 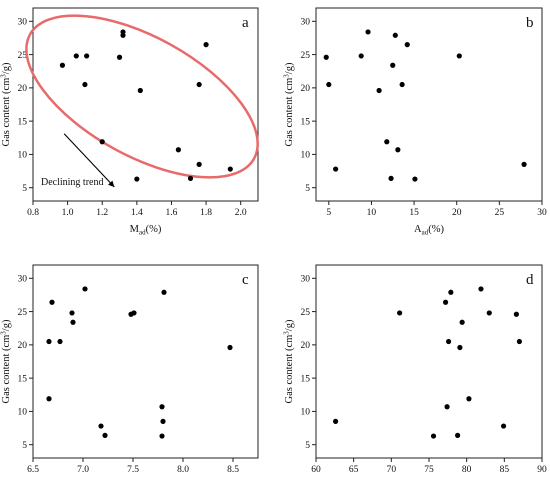 I want to click on x-tick-label: 8.0, so click(x=183, y=470).